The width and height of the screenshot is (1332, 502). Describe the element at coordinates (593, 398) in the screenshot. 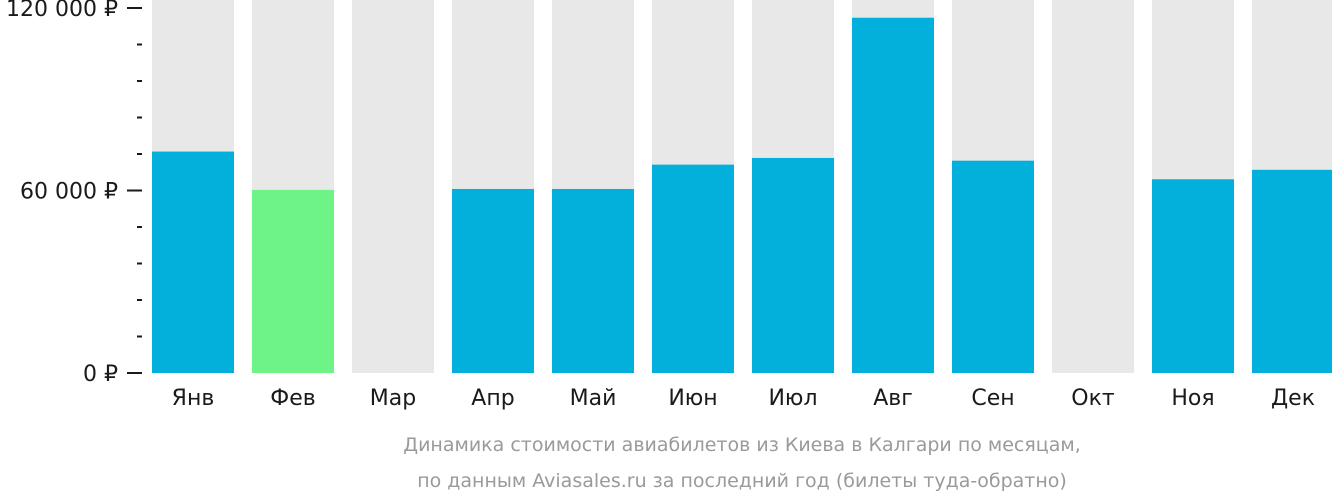

I see `x-tick-label: Май` at that location.